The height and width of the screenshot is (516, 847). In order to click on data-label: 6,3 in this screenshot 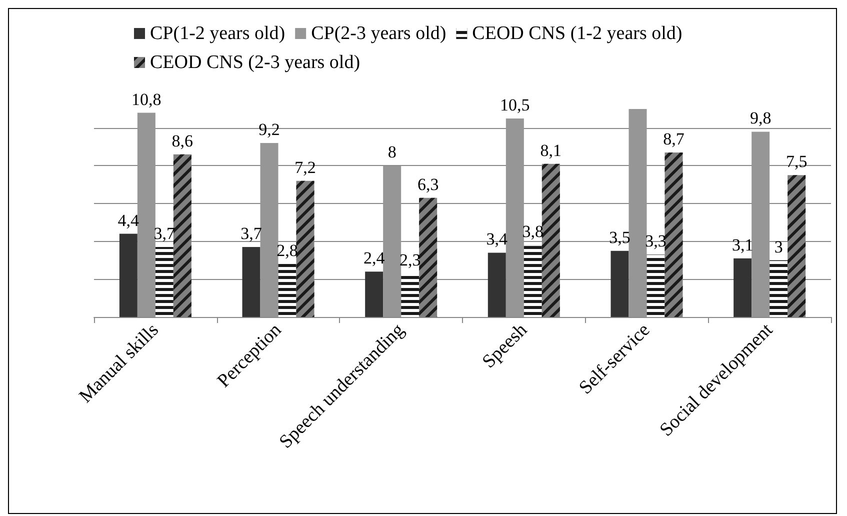, I will do `click(428, 184)`.